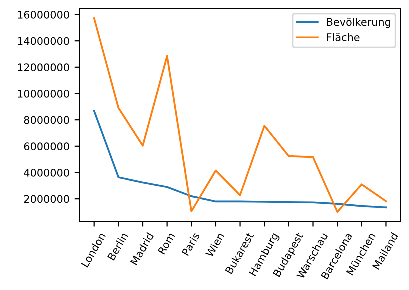  I want to click on y-tick-label: 2000000, so click(47, 199).